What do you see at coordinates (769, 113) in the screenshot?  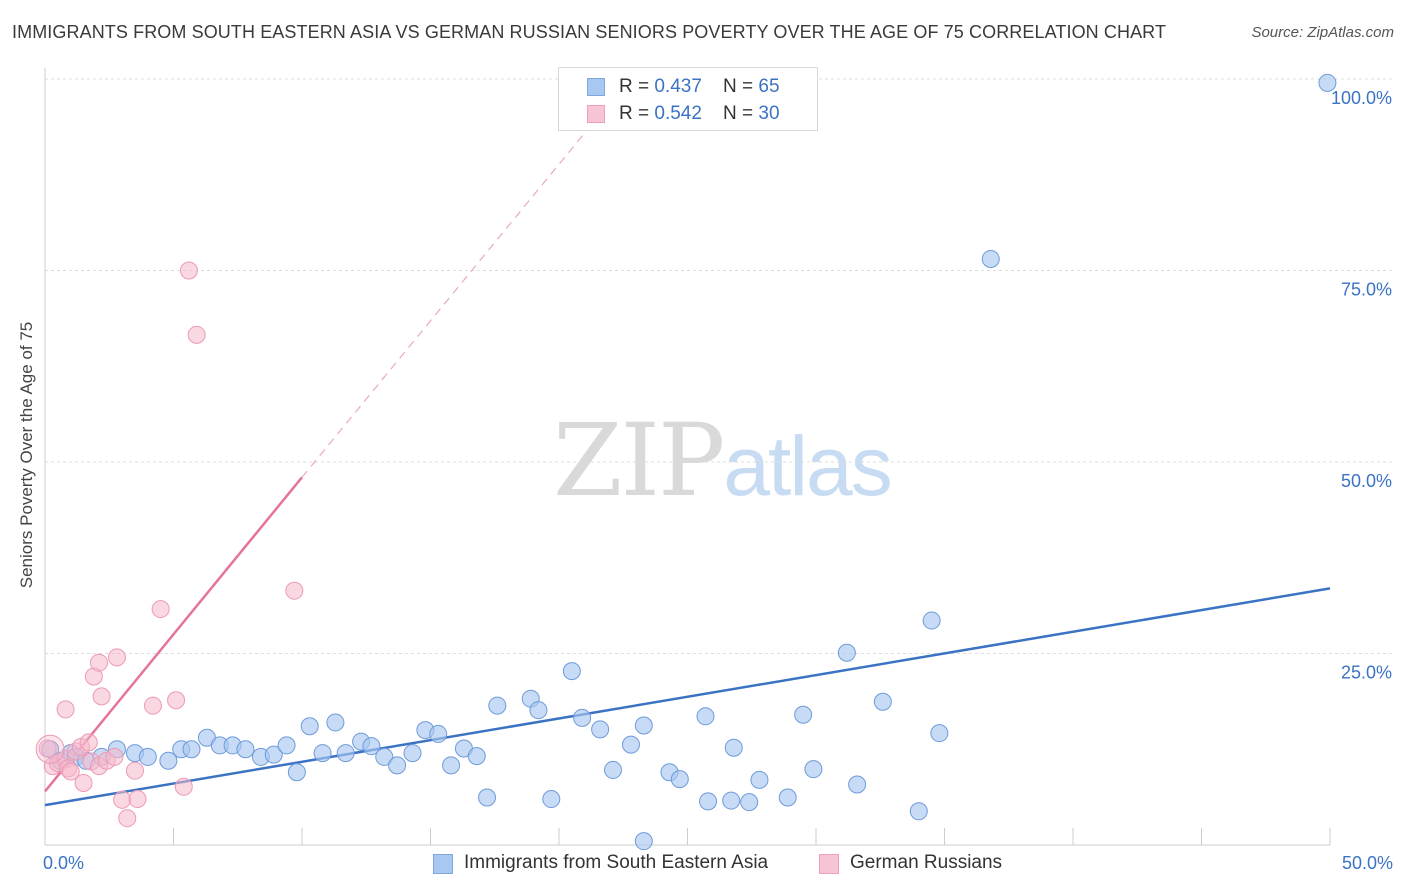 I see `legend-n-value: 30` at bounding box center [769, 113].